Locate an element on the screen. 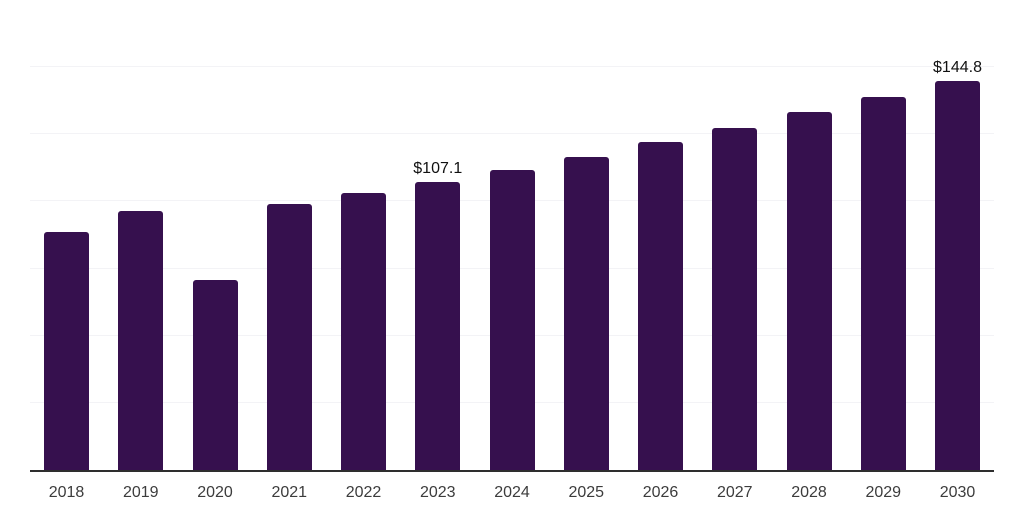 This screenshot has width=1024, height=512. x-tick-2026: 2026 is located at coordinates (660, 492).